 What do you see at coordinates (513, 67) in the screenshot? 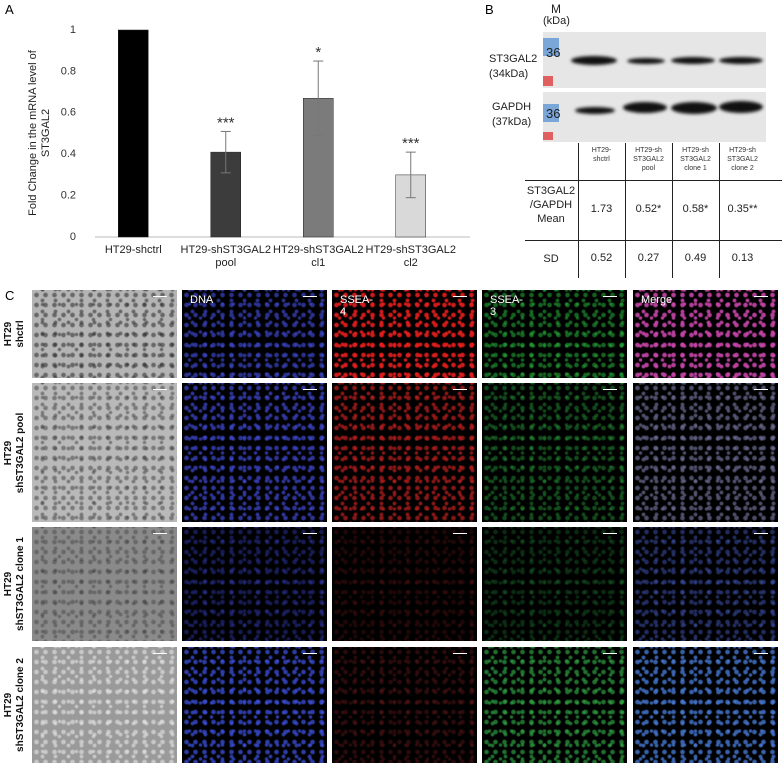
I see `blot-label: ST3GAL2 (34kDa)` at bounding box center [513, 67].